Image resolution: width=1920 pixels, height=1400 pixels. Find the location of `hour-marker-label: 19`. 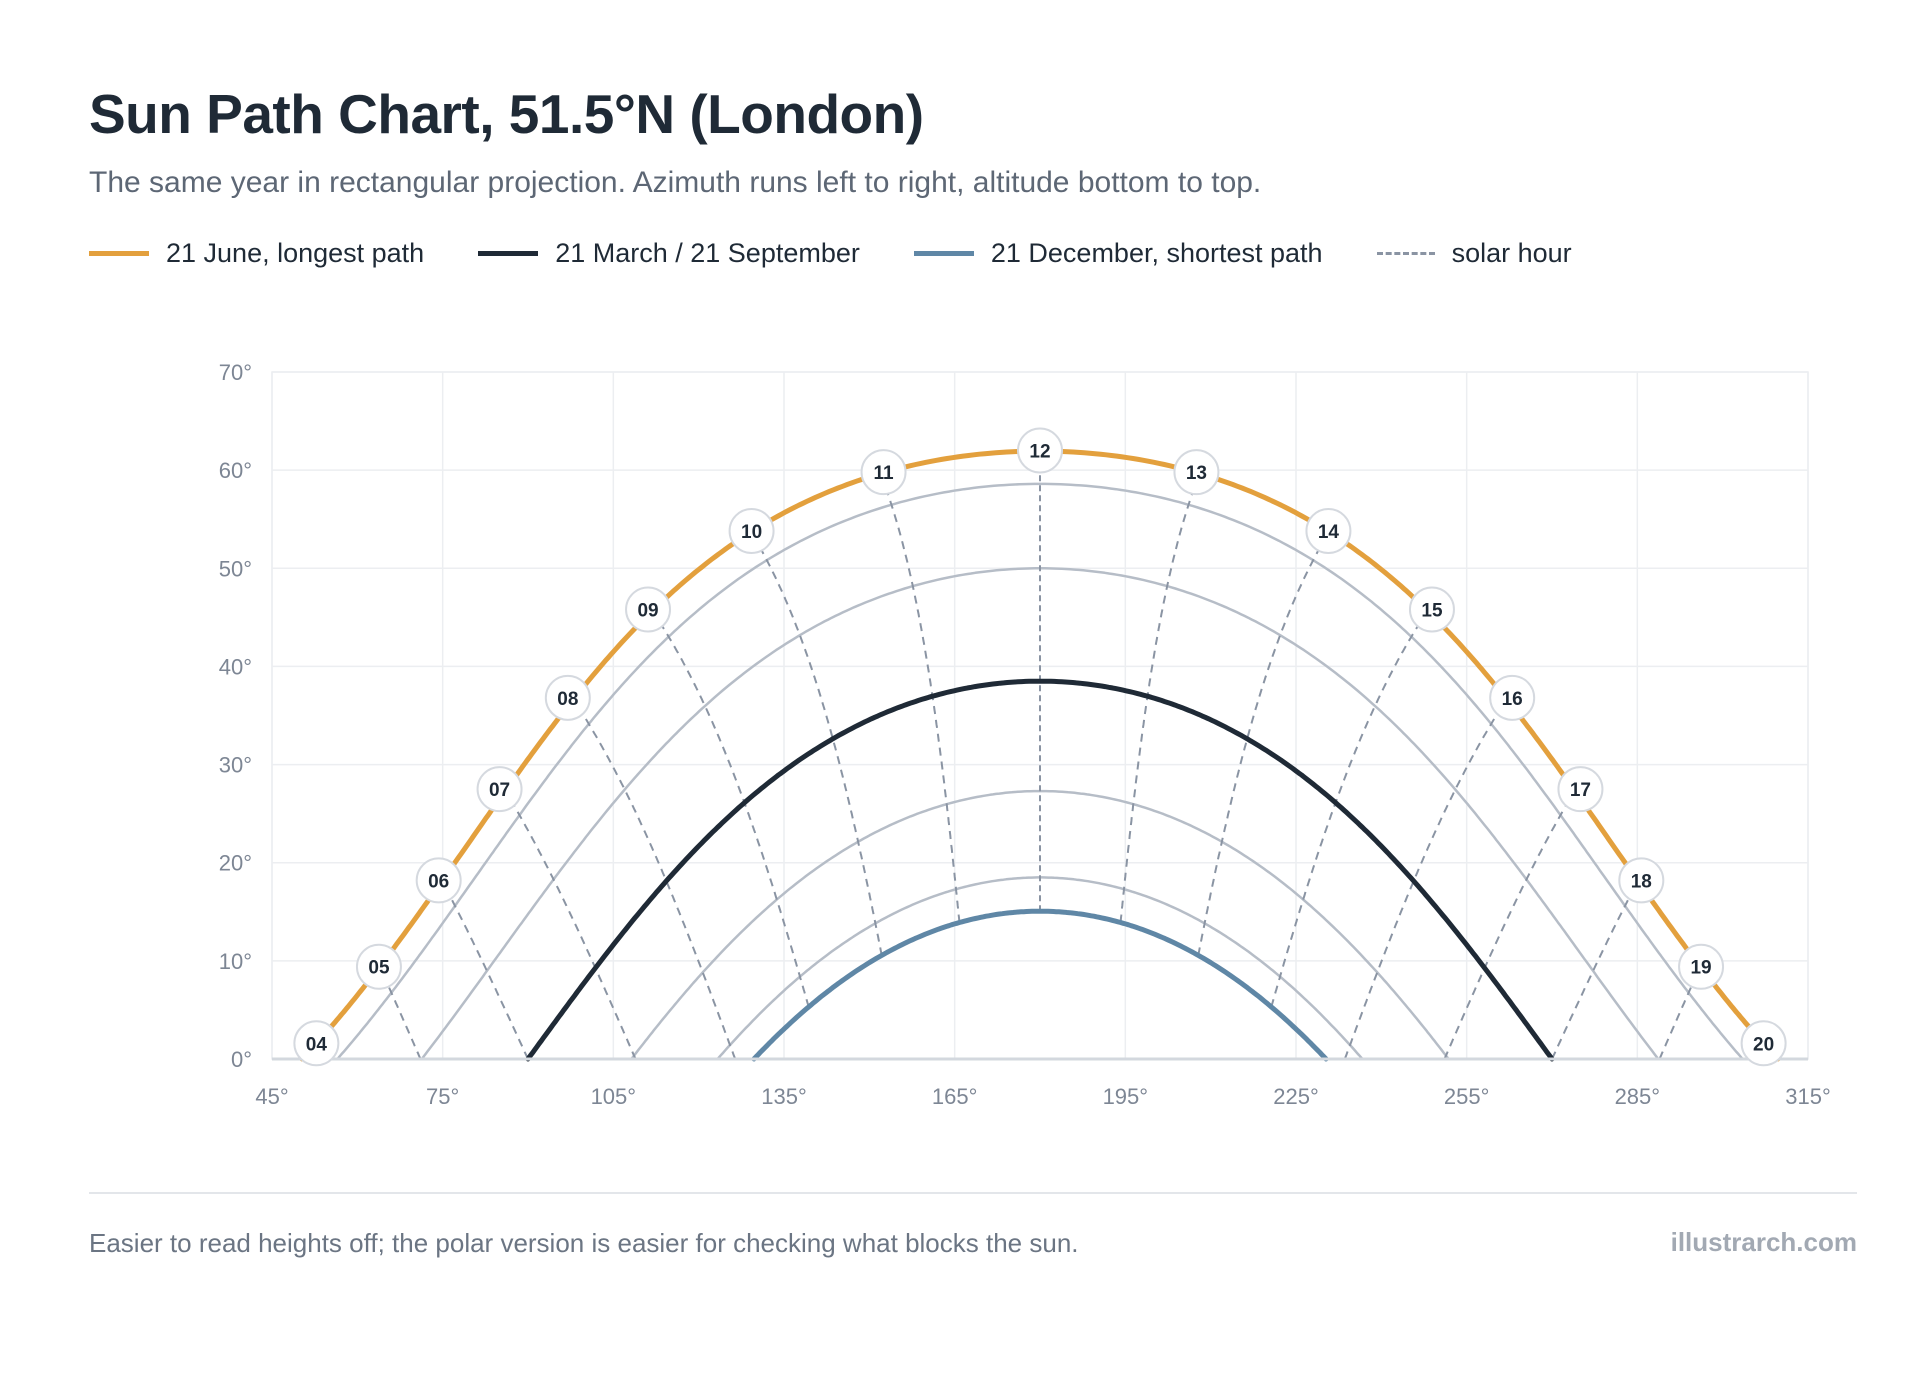

hour-marker-label: 19 is located at coordinates (1700, 968).